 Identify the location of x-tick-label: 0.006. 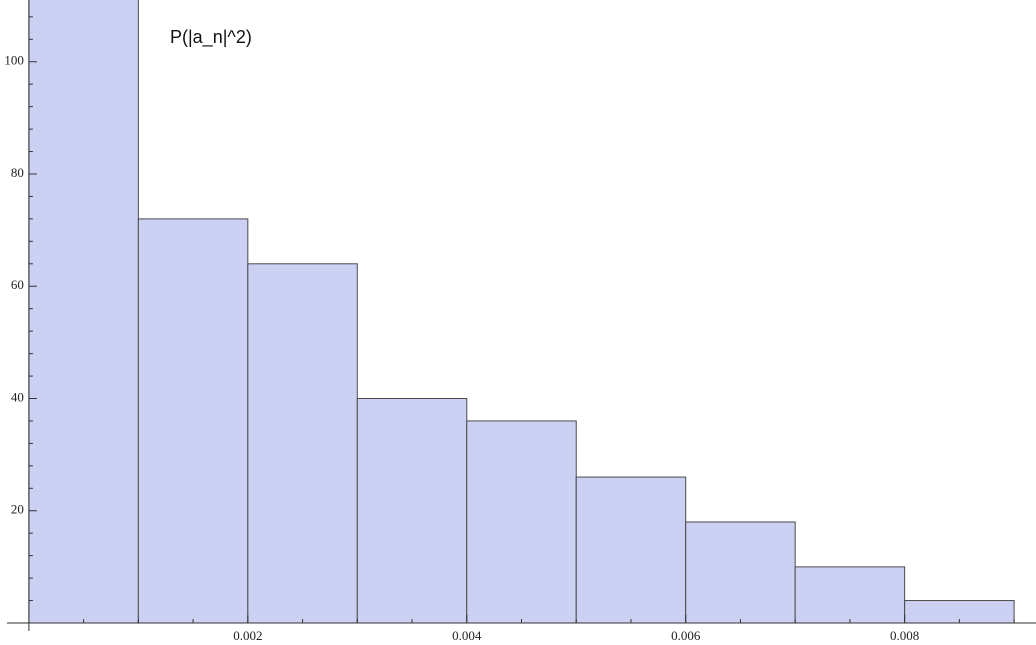
(686, 635).